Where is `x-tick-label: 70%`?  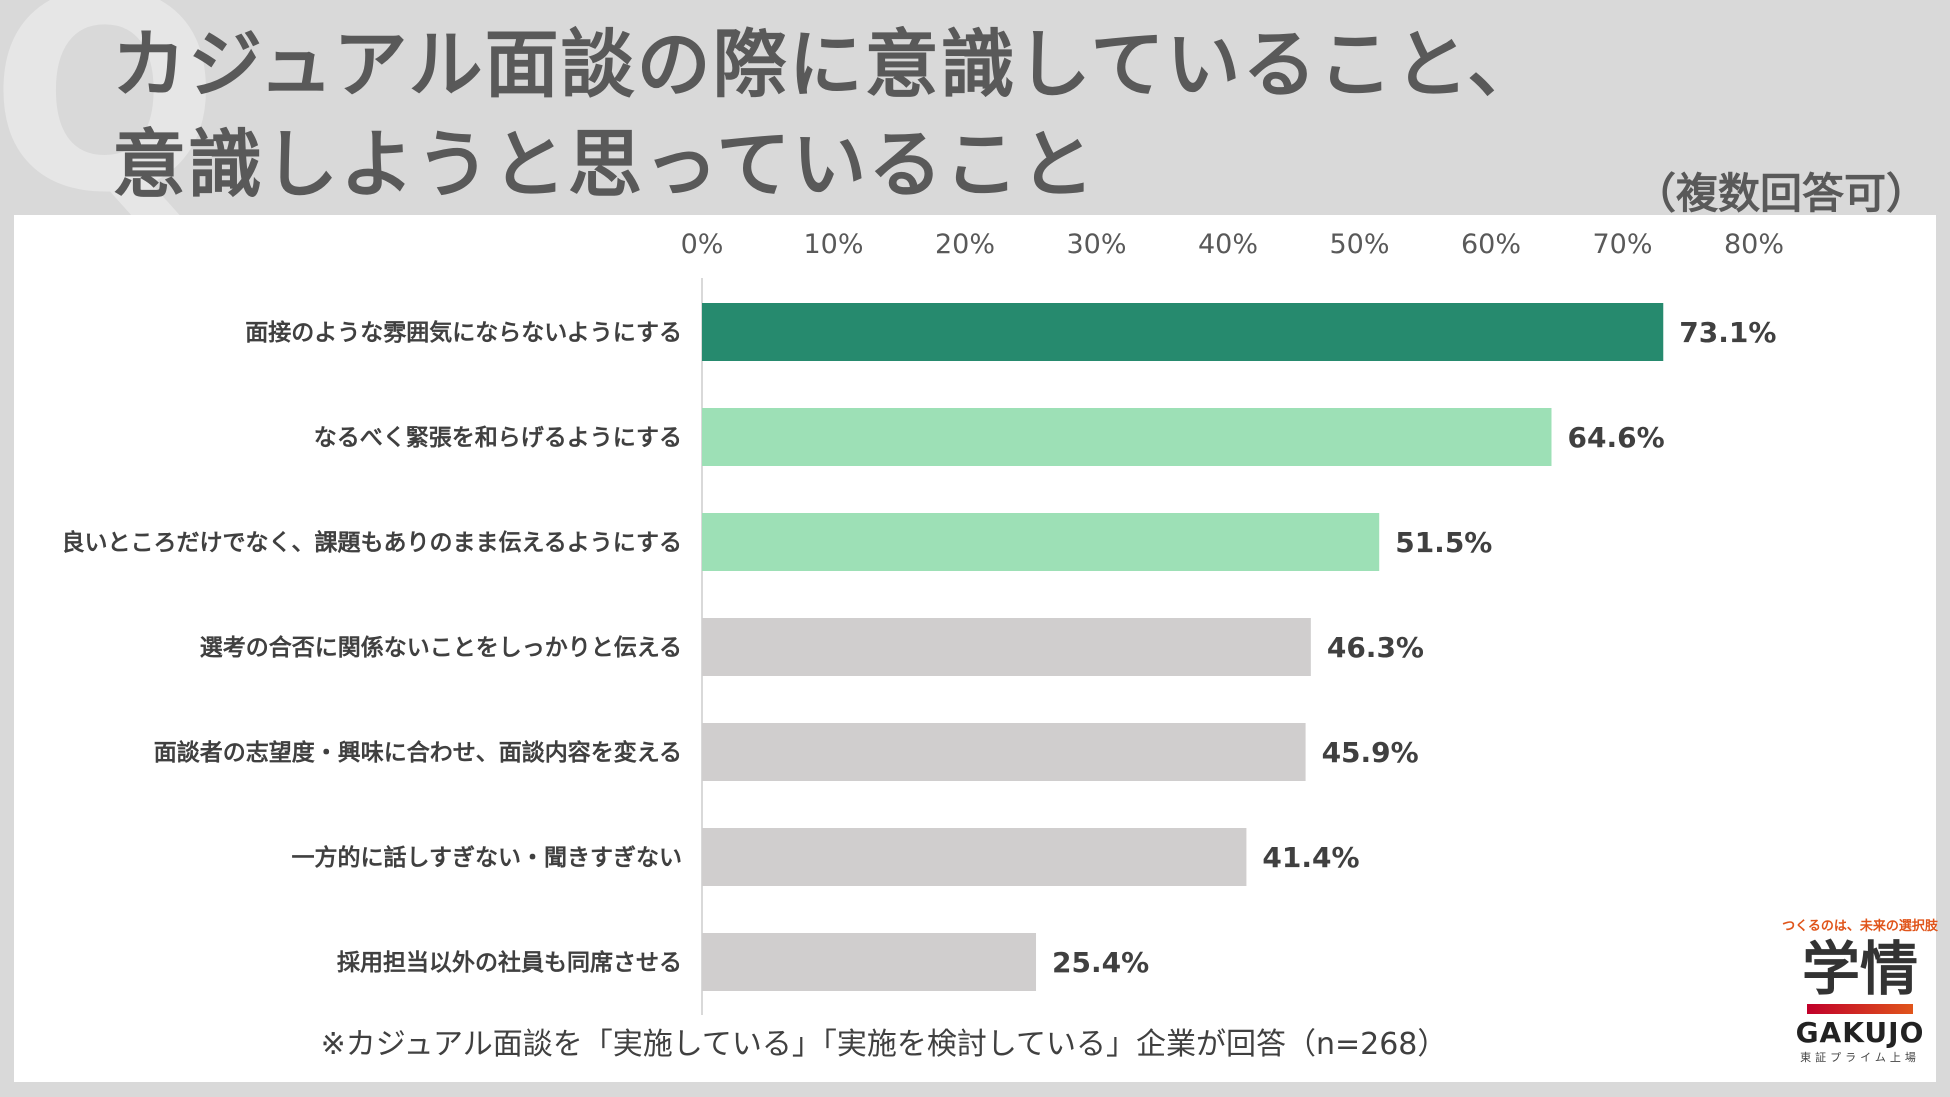 x-tick-label: 70% is located at coordinates (1622, 244).